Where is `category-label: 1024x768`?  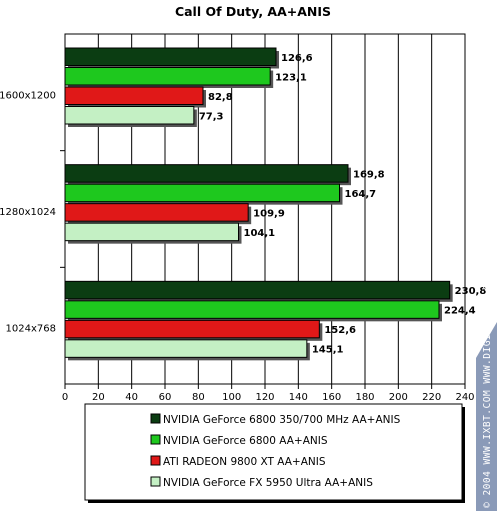 category-label: 1024x768 is located at coordinates (31, 329).